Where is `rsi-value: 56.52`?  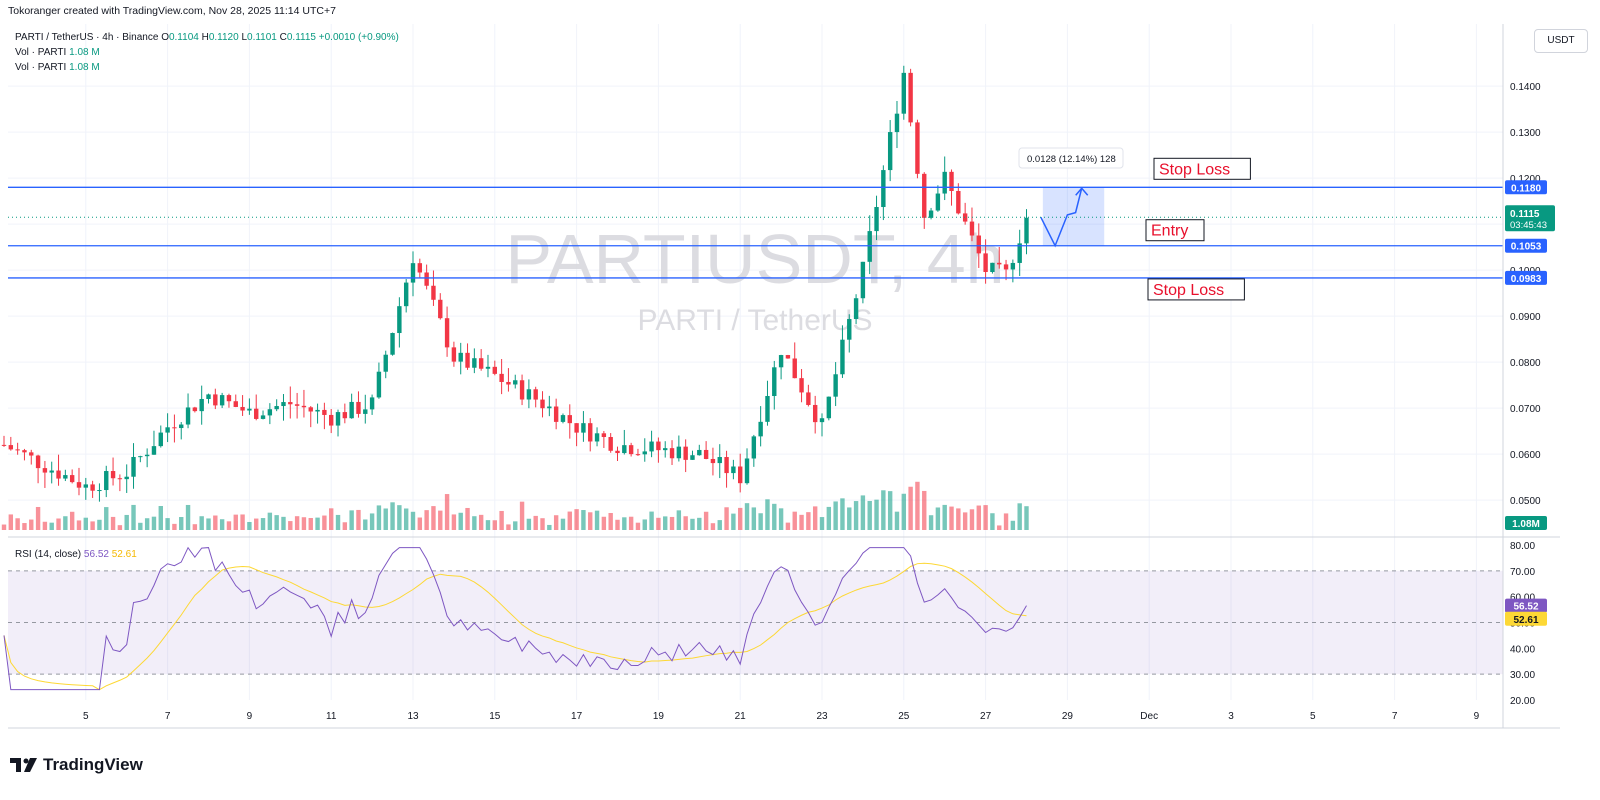 rsi-value: 56.52 is located at coordinates (96, 554).